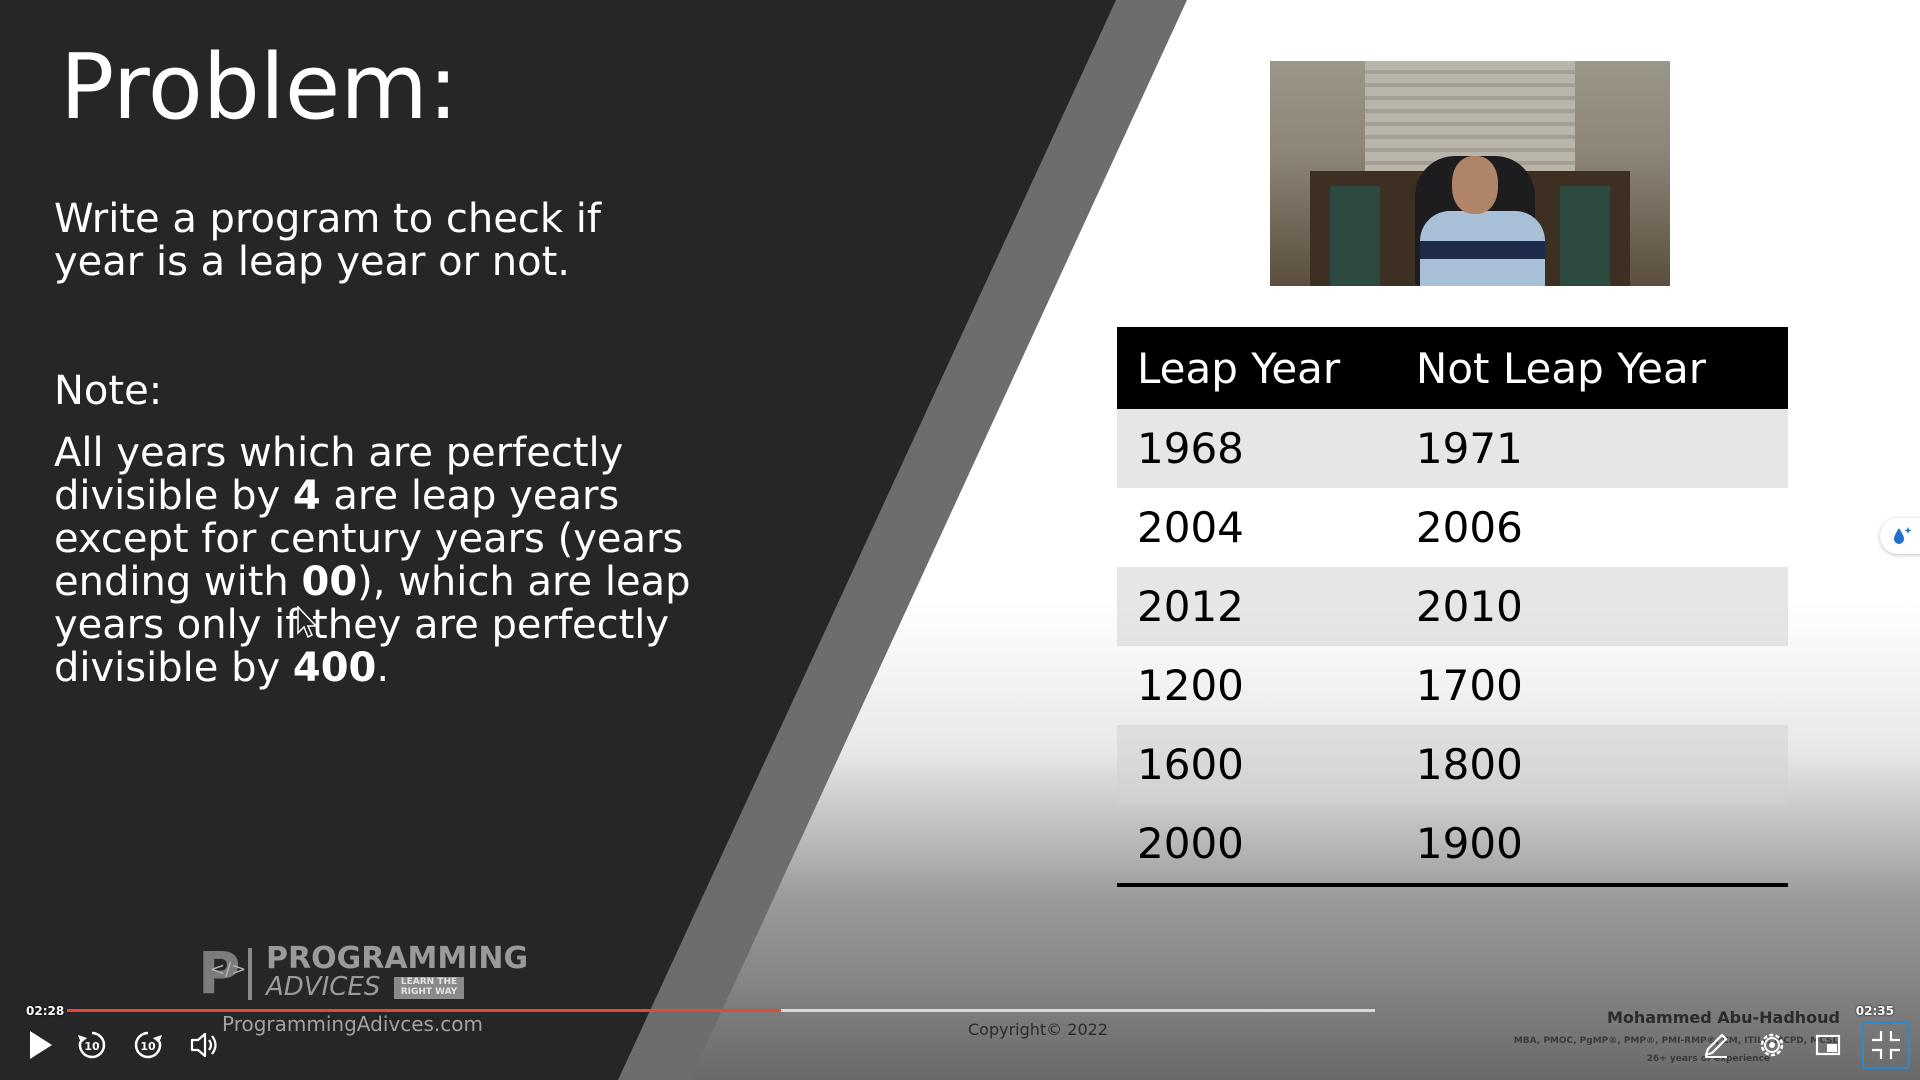  I want to click on video-player-controls: 02:28 02:35 10 10, so click(960, 1037).